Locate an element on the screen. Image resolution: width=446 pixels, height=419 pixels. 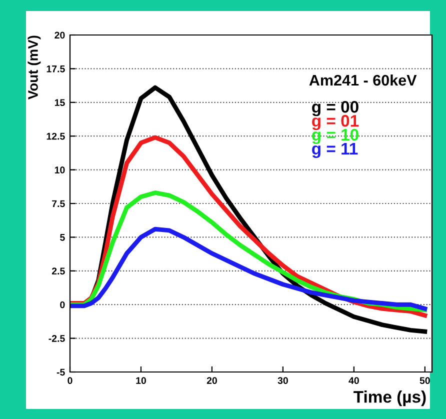
x-axis-title: Time (µs) is located at coordinates (390, 398).